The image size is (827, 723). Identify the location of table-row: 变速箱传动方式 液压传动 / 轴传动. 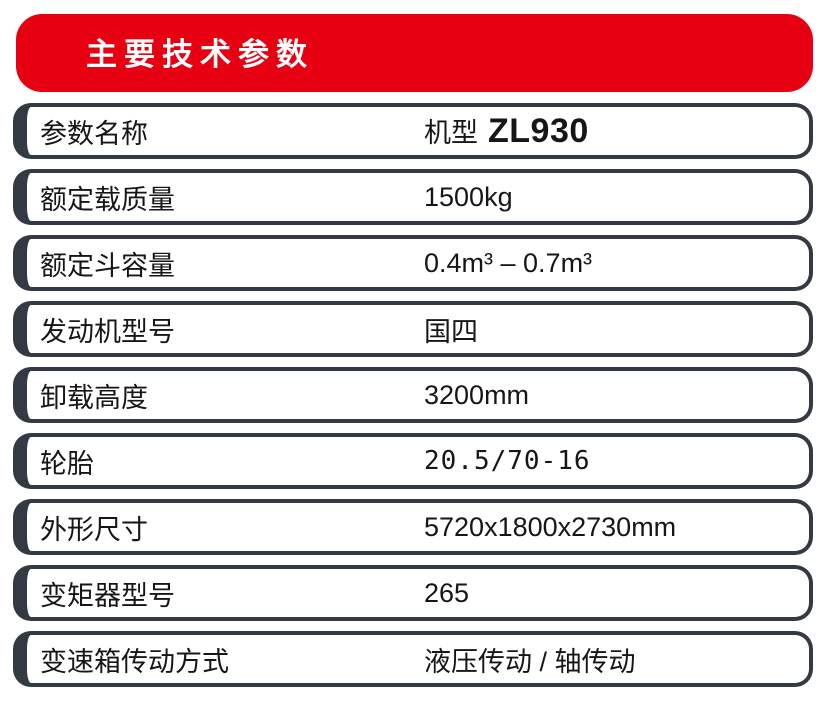
(413, 659).